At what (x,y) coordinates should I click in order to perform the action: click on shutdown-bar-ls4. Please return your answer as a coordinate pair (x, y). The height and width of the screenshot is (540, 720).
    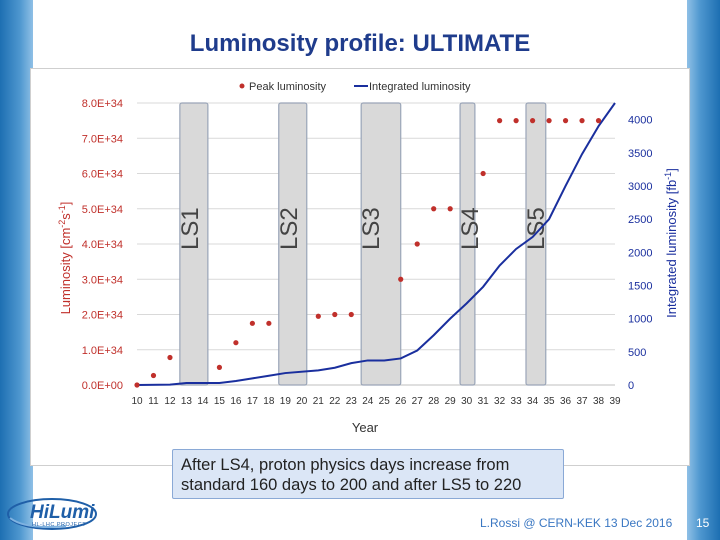
    Looking at the image, I should click on (467, 244).